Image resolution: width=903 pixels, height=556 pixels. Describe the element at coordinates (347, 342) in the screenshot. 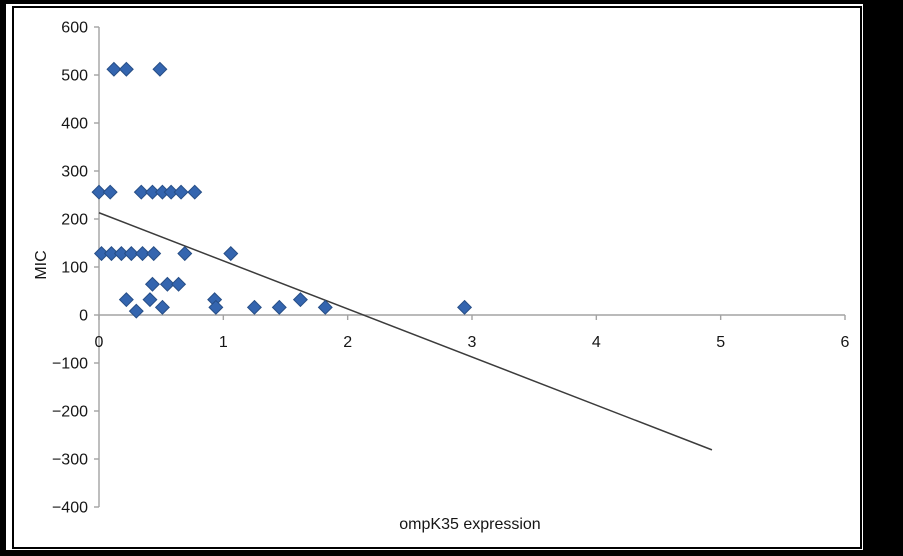

I see `x-tick-label: 2` at that location.